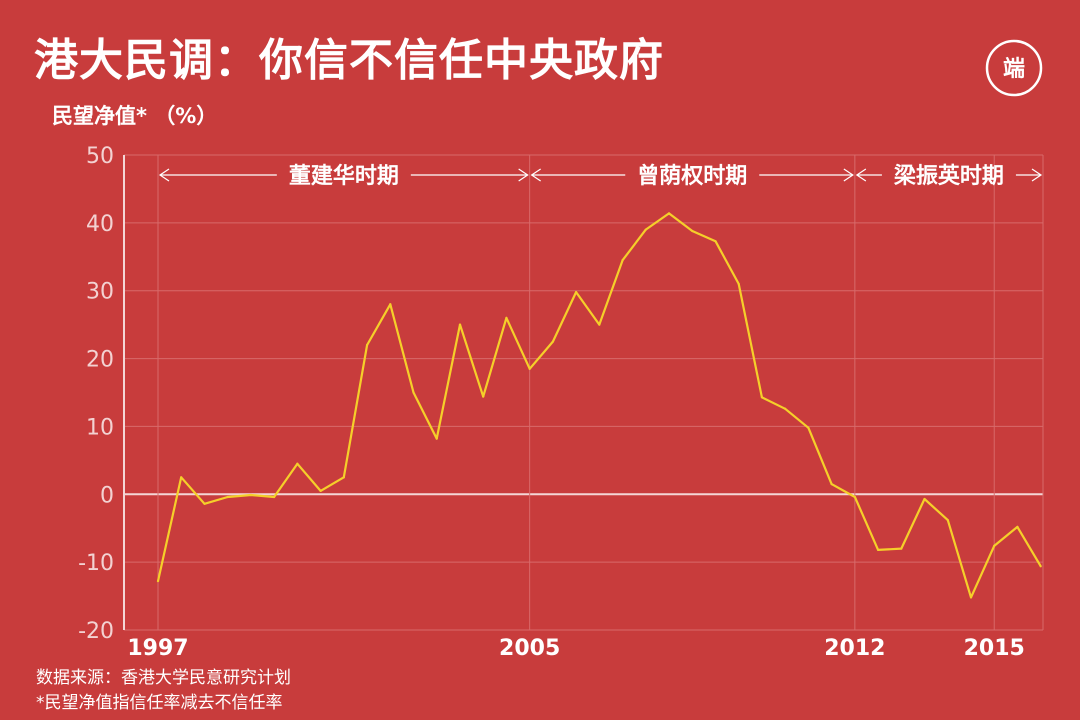 This screenshot has width=1080, height=720. I want to click on y-tick-label: 40, so click(100, 224).